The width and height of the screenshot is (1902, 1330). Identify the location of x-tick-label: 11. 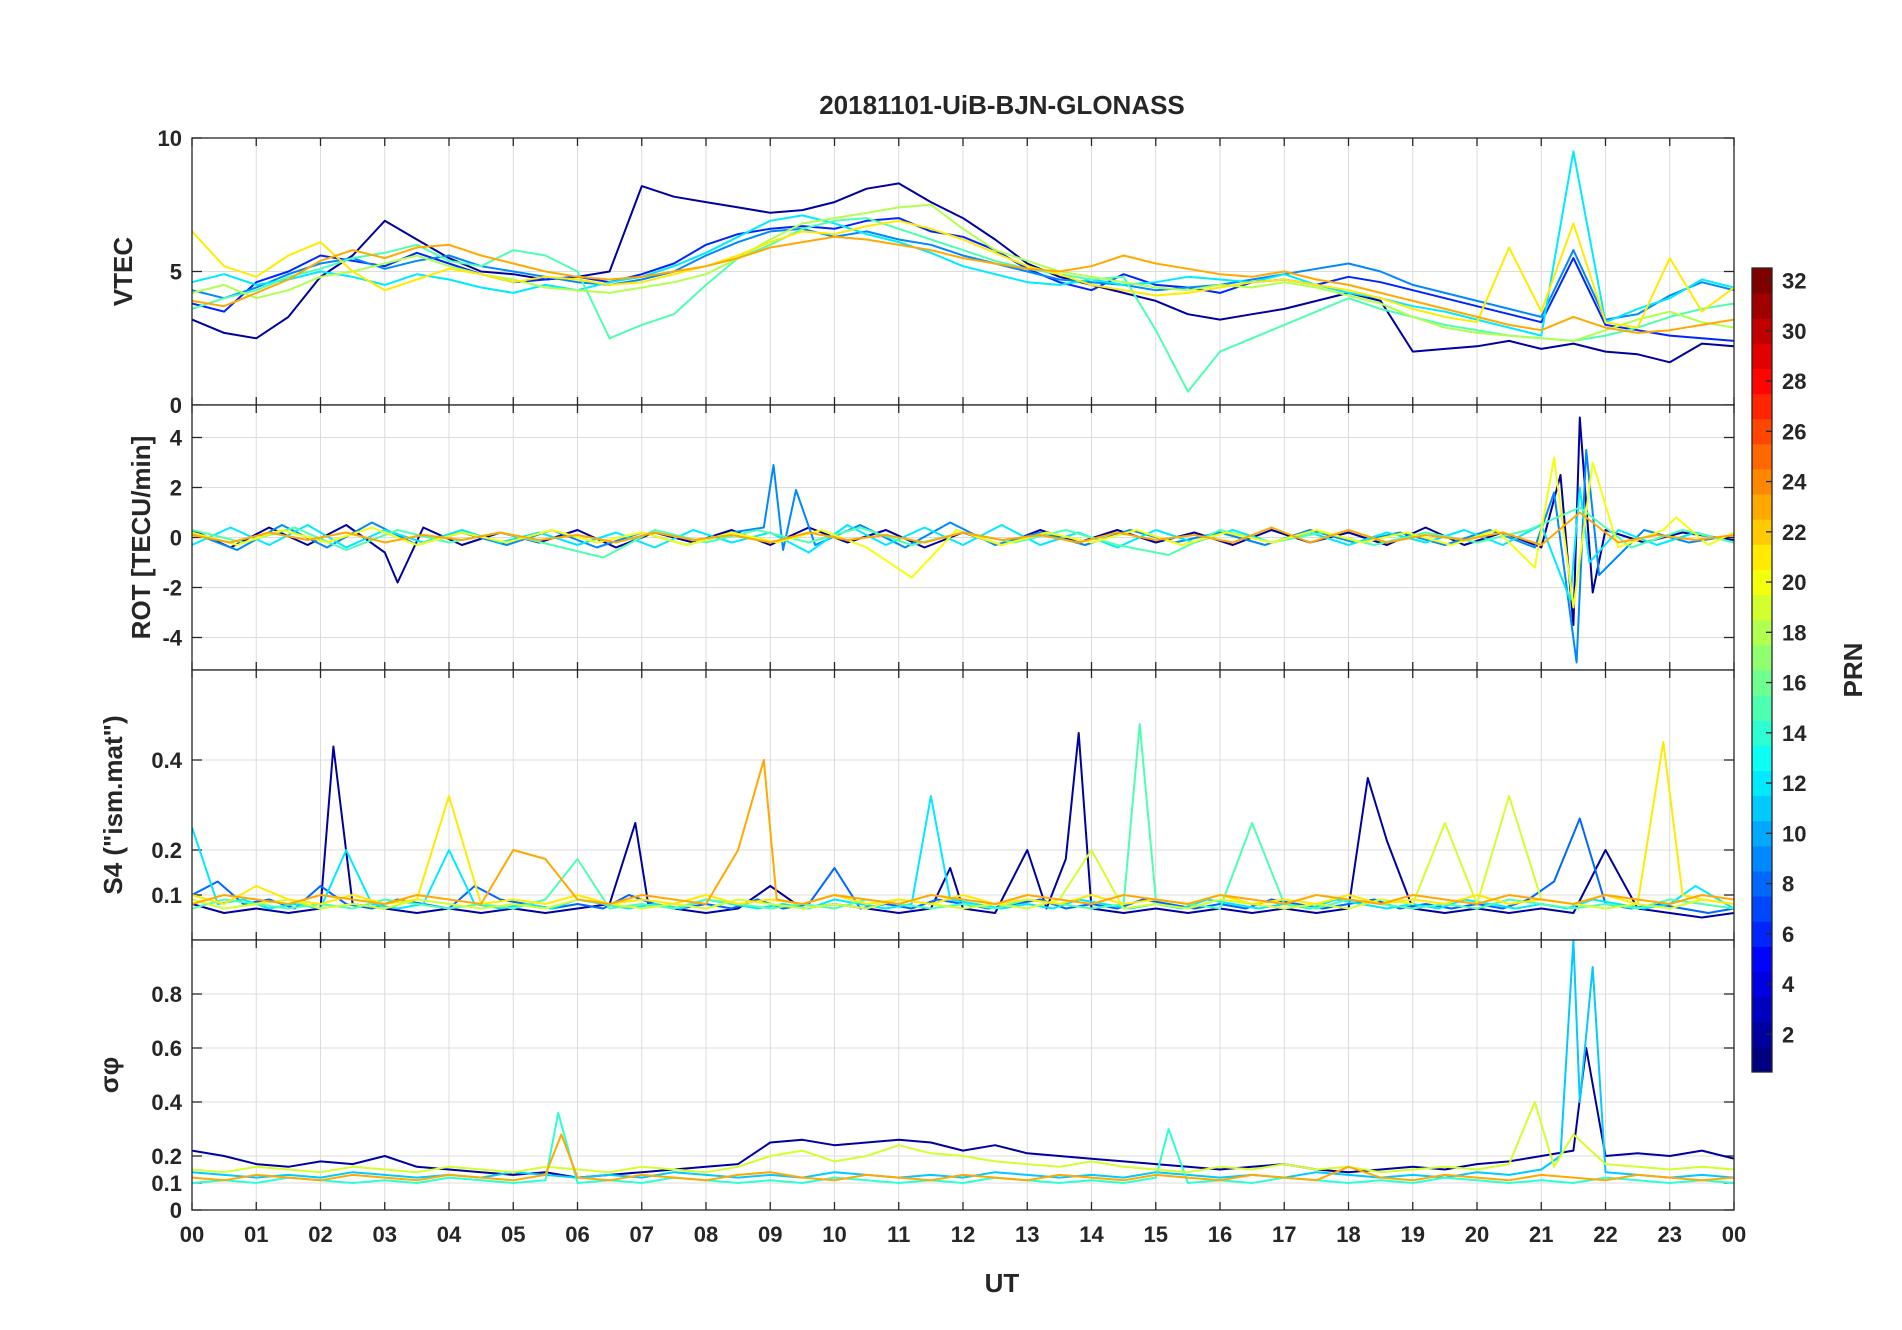
(898, 1234).